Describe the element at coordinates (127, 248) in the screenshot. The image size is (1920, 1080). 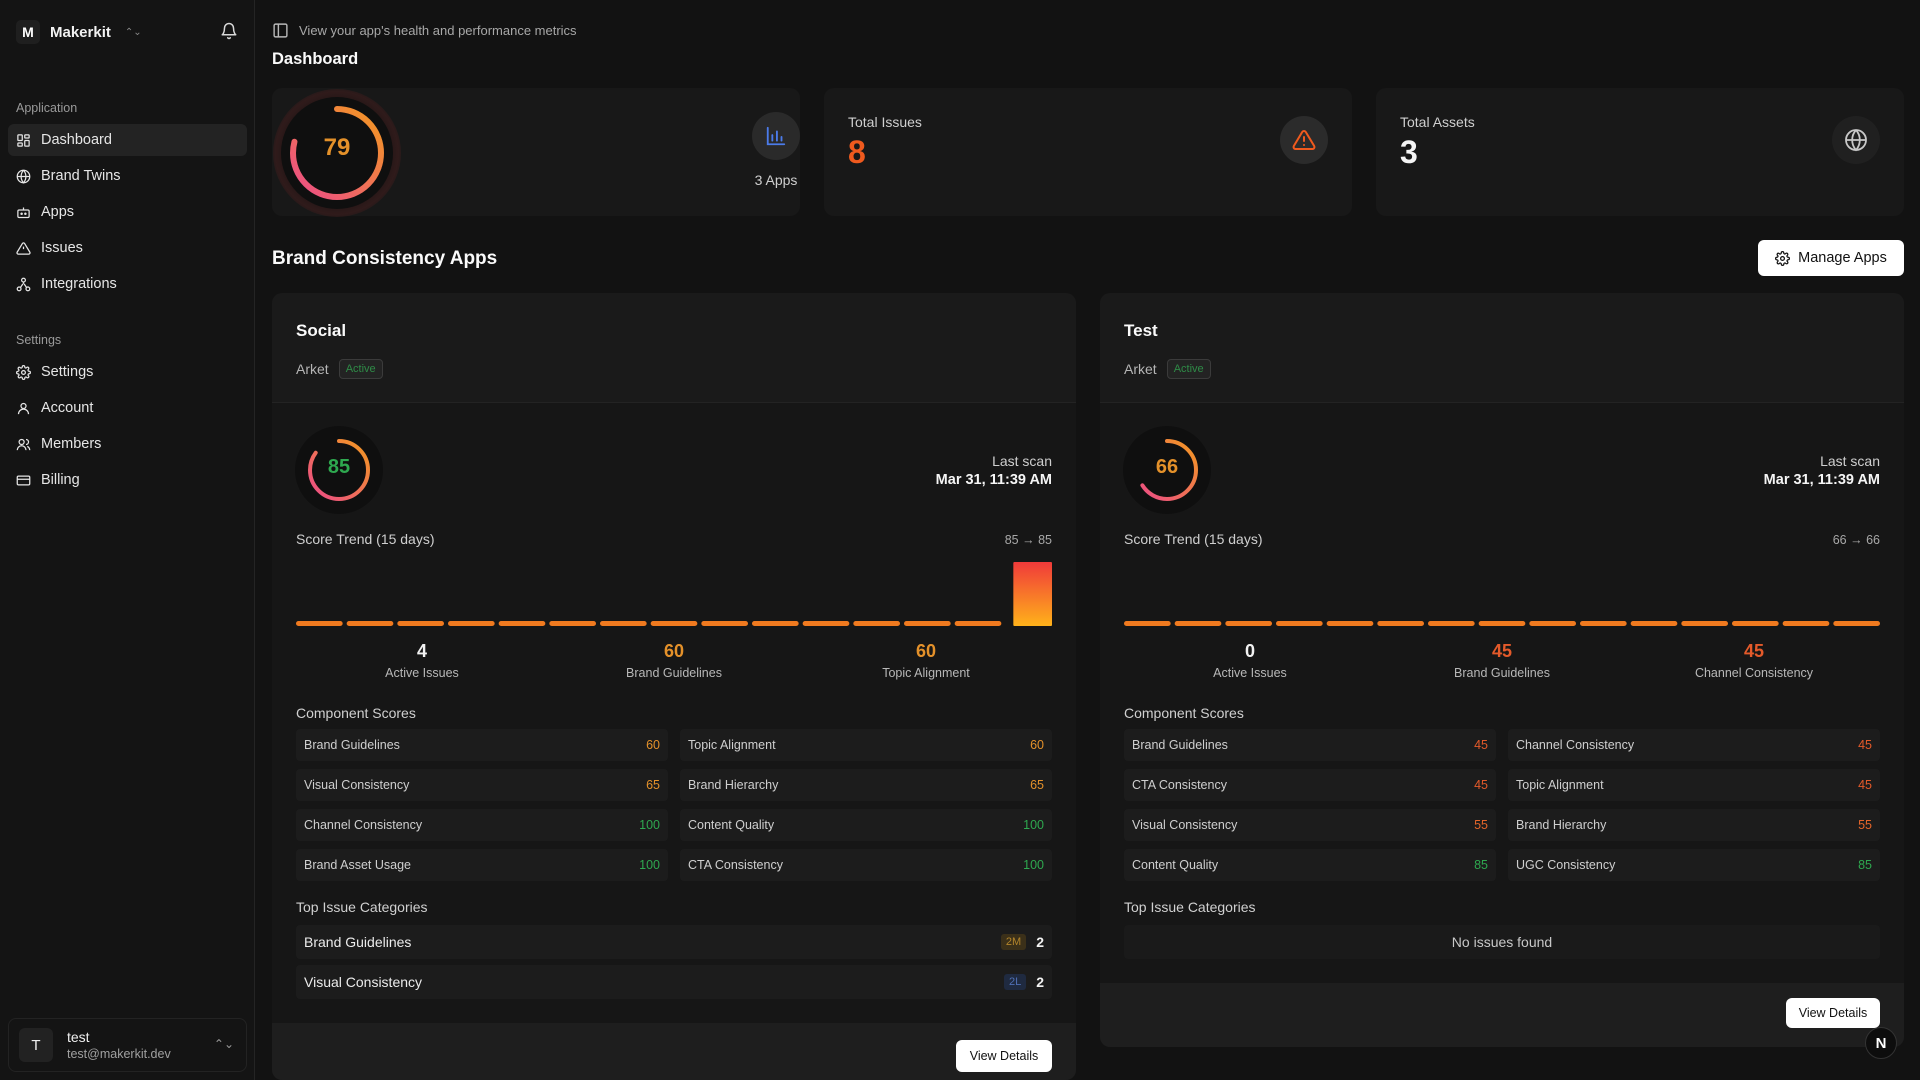
I see `sidebar-item-issues: Issues` at that location.